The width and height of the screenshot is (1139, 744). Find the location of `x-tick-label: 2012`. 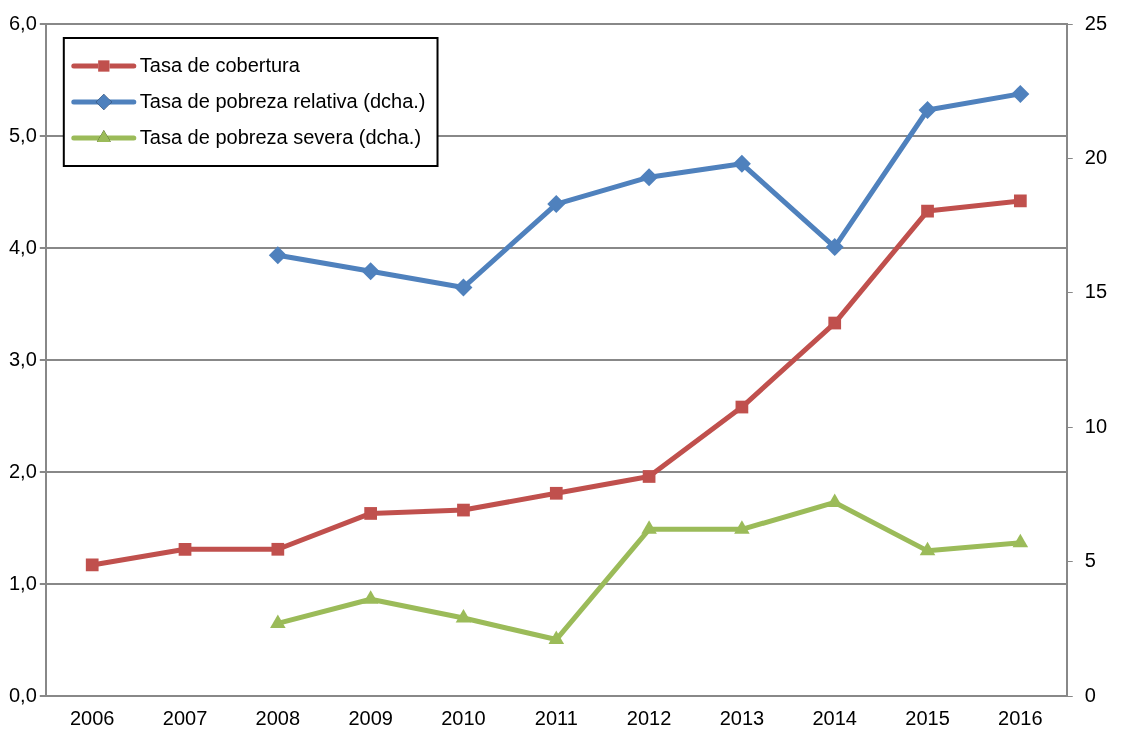

x-tick-label: 2012 is located at coordinates (649, 717).